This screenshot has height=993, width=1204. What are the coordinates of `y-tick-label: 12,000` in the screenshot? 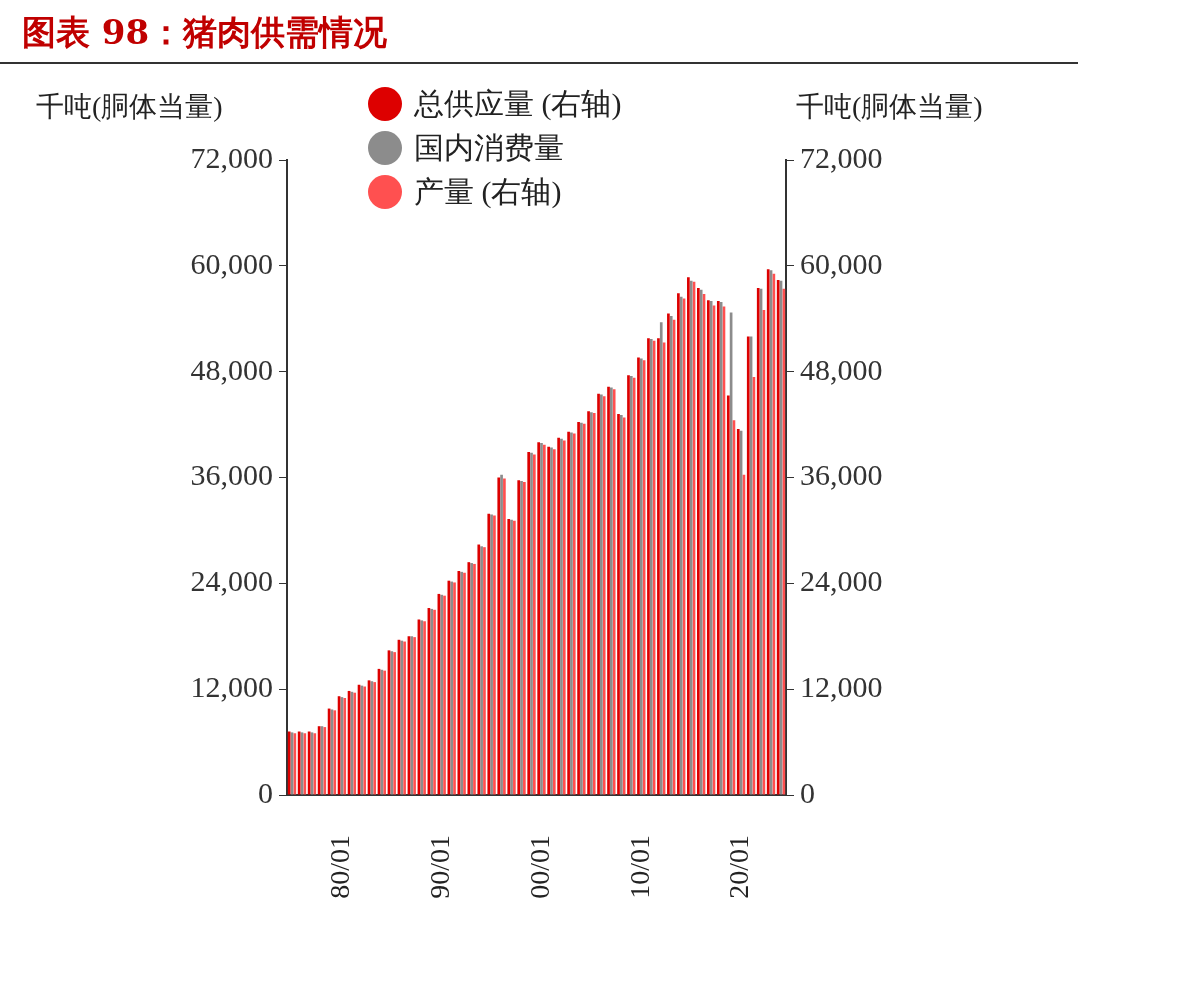 It's located at (231, 687).